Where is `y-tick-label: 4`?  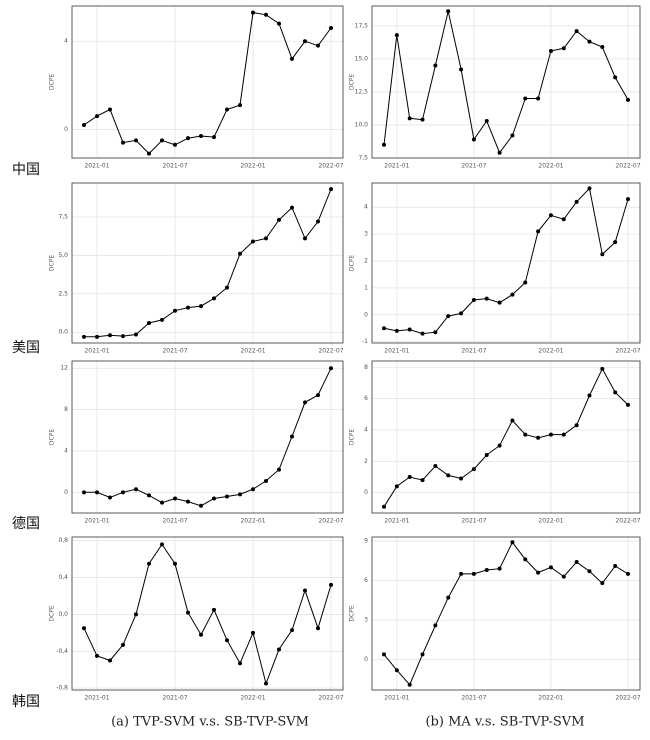
y-tick-label: 4 is located at coordinates (66, 450).